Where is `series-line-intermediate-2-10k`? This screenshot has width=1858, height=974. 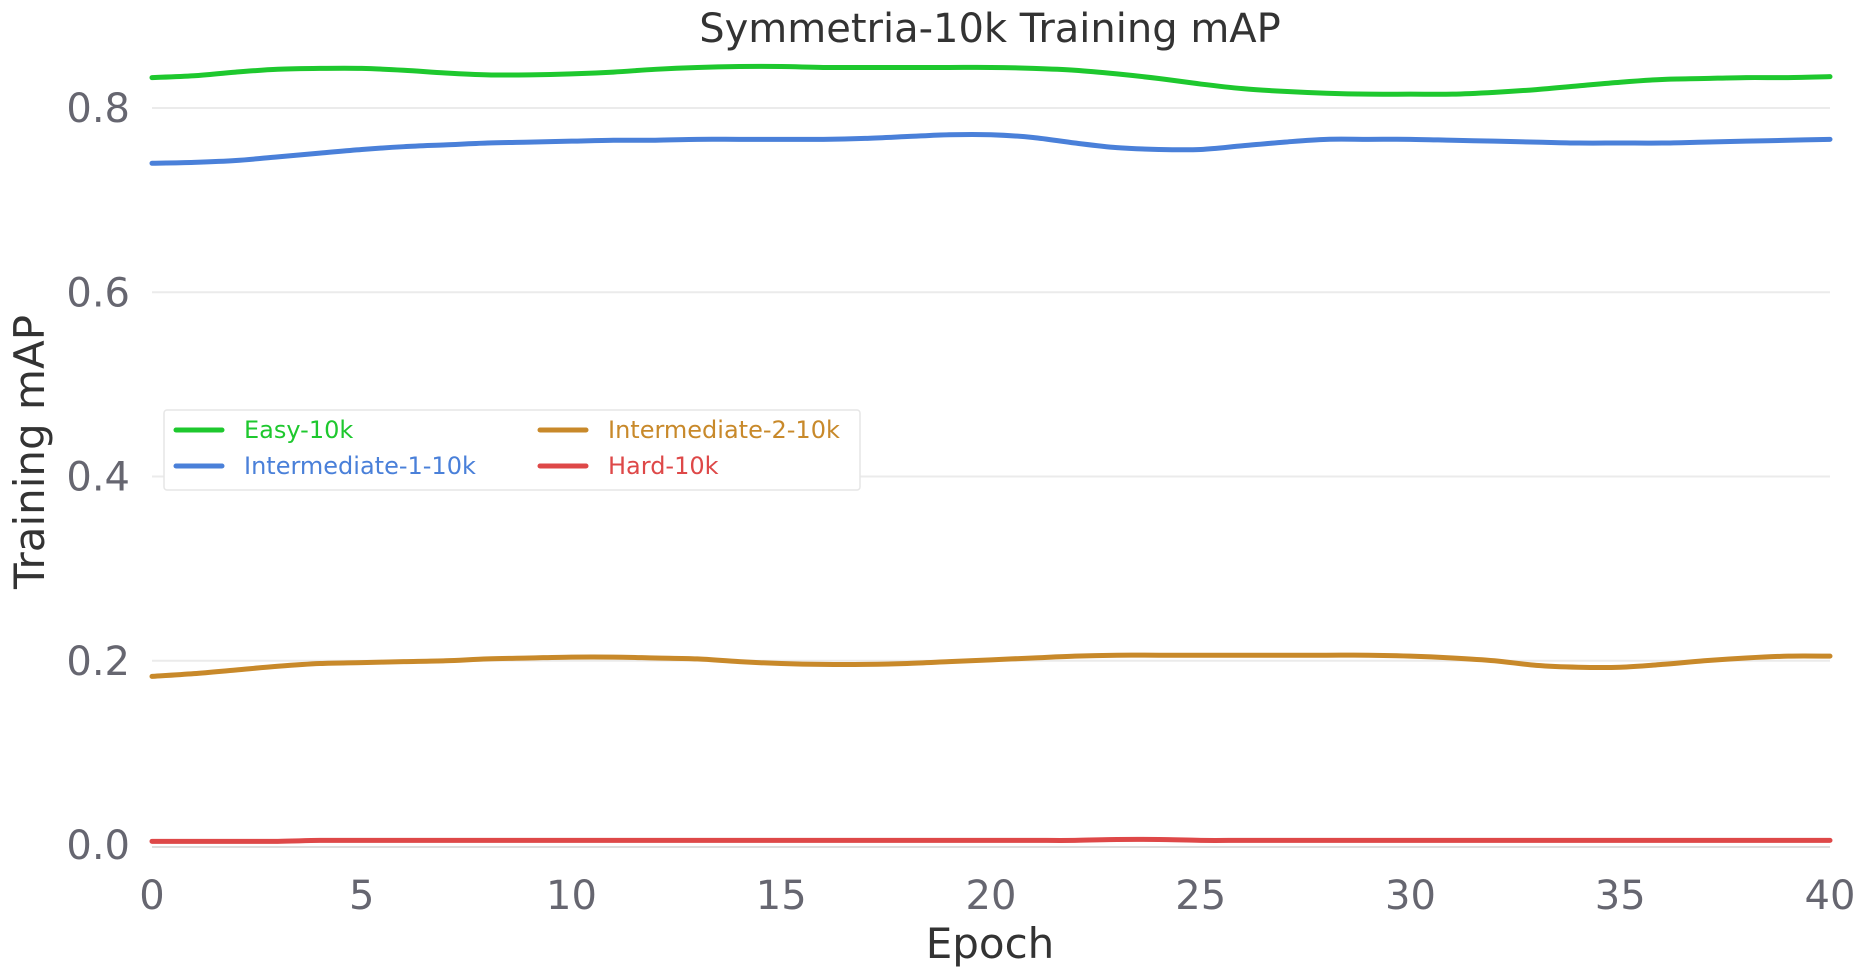 series-line-intermediate-2-10k is located at coordinates (991, 665).